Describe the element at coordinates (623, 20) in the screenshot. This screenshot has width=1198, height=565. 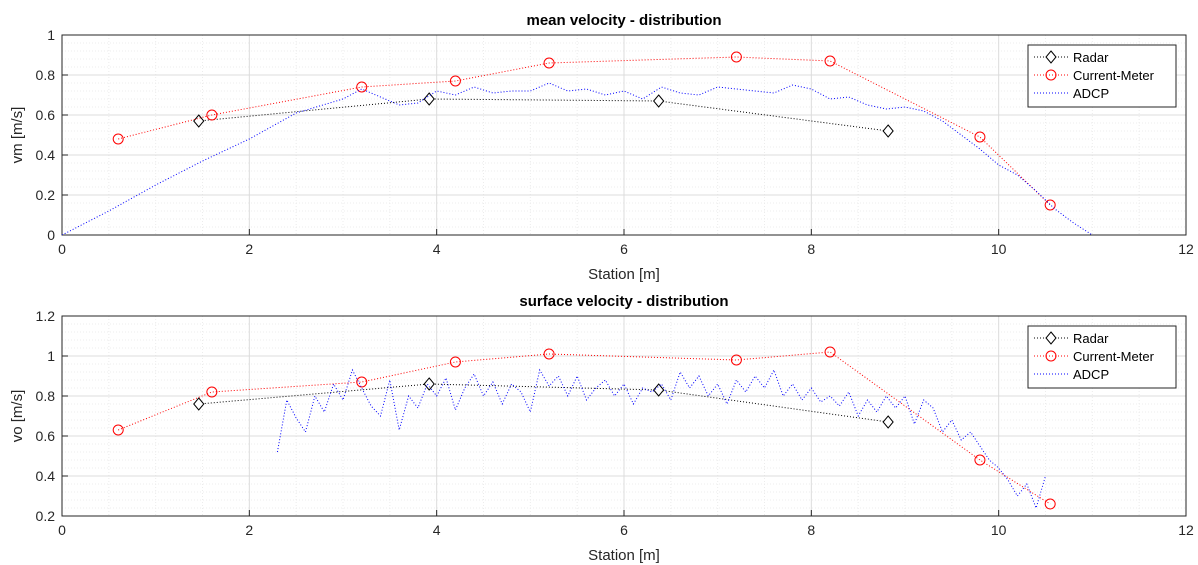
I see `chart-title: mean velocity - distribution` at that location.